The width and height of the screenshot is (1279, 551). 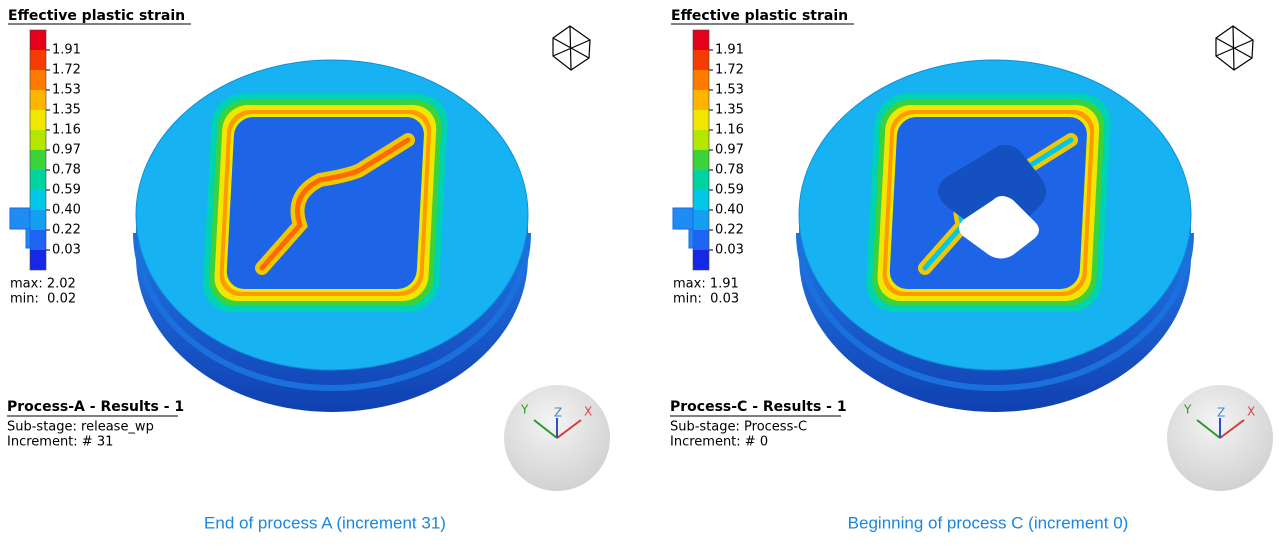 What do you see at coordinates (335, 204) in the screenshot?
I see `divider-core` at bounding box center [335, 204].